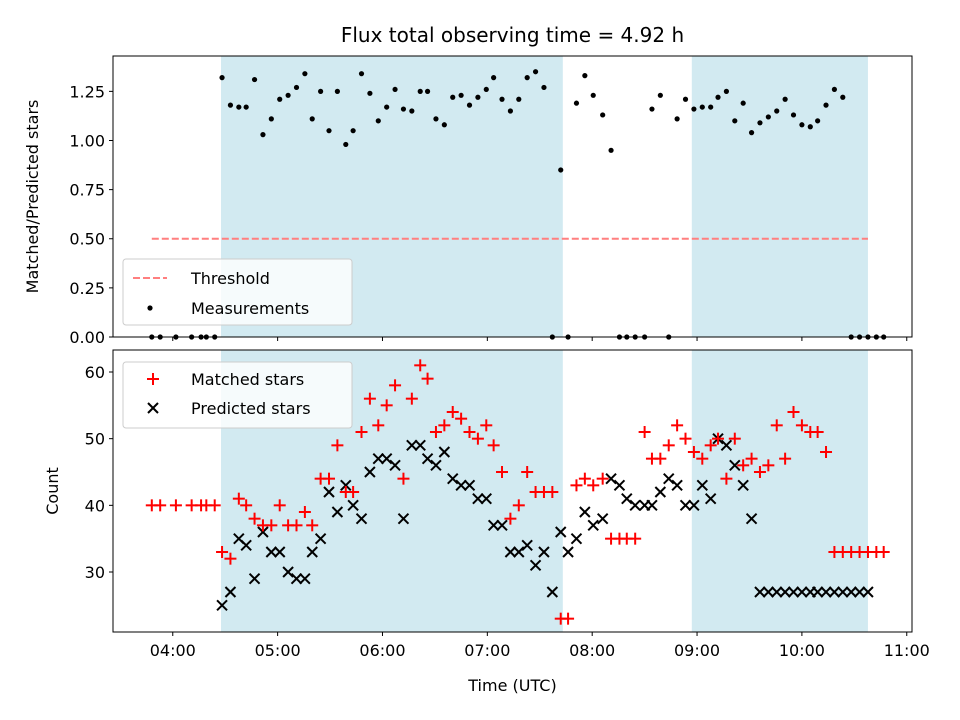 The width and height of the screenshot is (960, 720). I want to click on top-legend: Threshold Measurements, so click(237, 292).